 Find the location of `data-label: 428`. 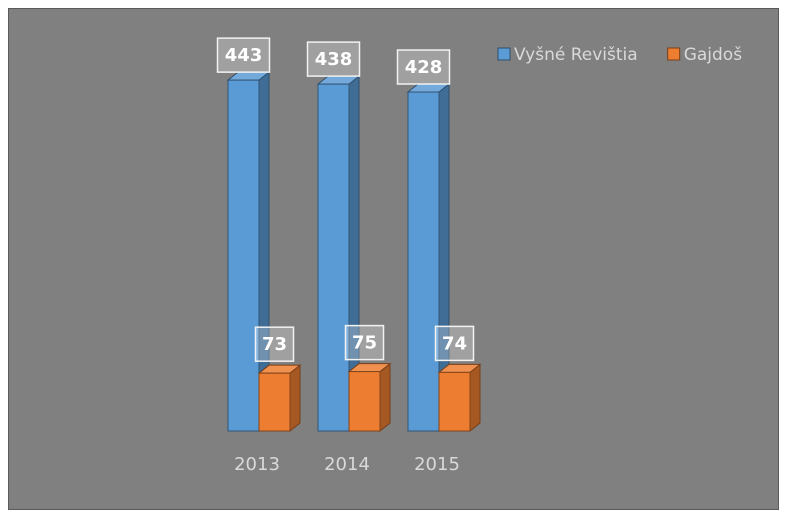

data-label: 428 is located at coordinates (424, 67).